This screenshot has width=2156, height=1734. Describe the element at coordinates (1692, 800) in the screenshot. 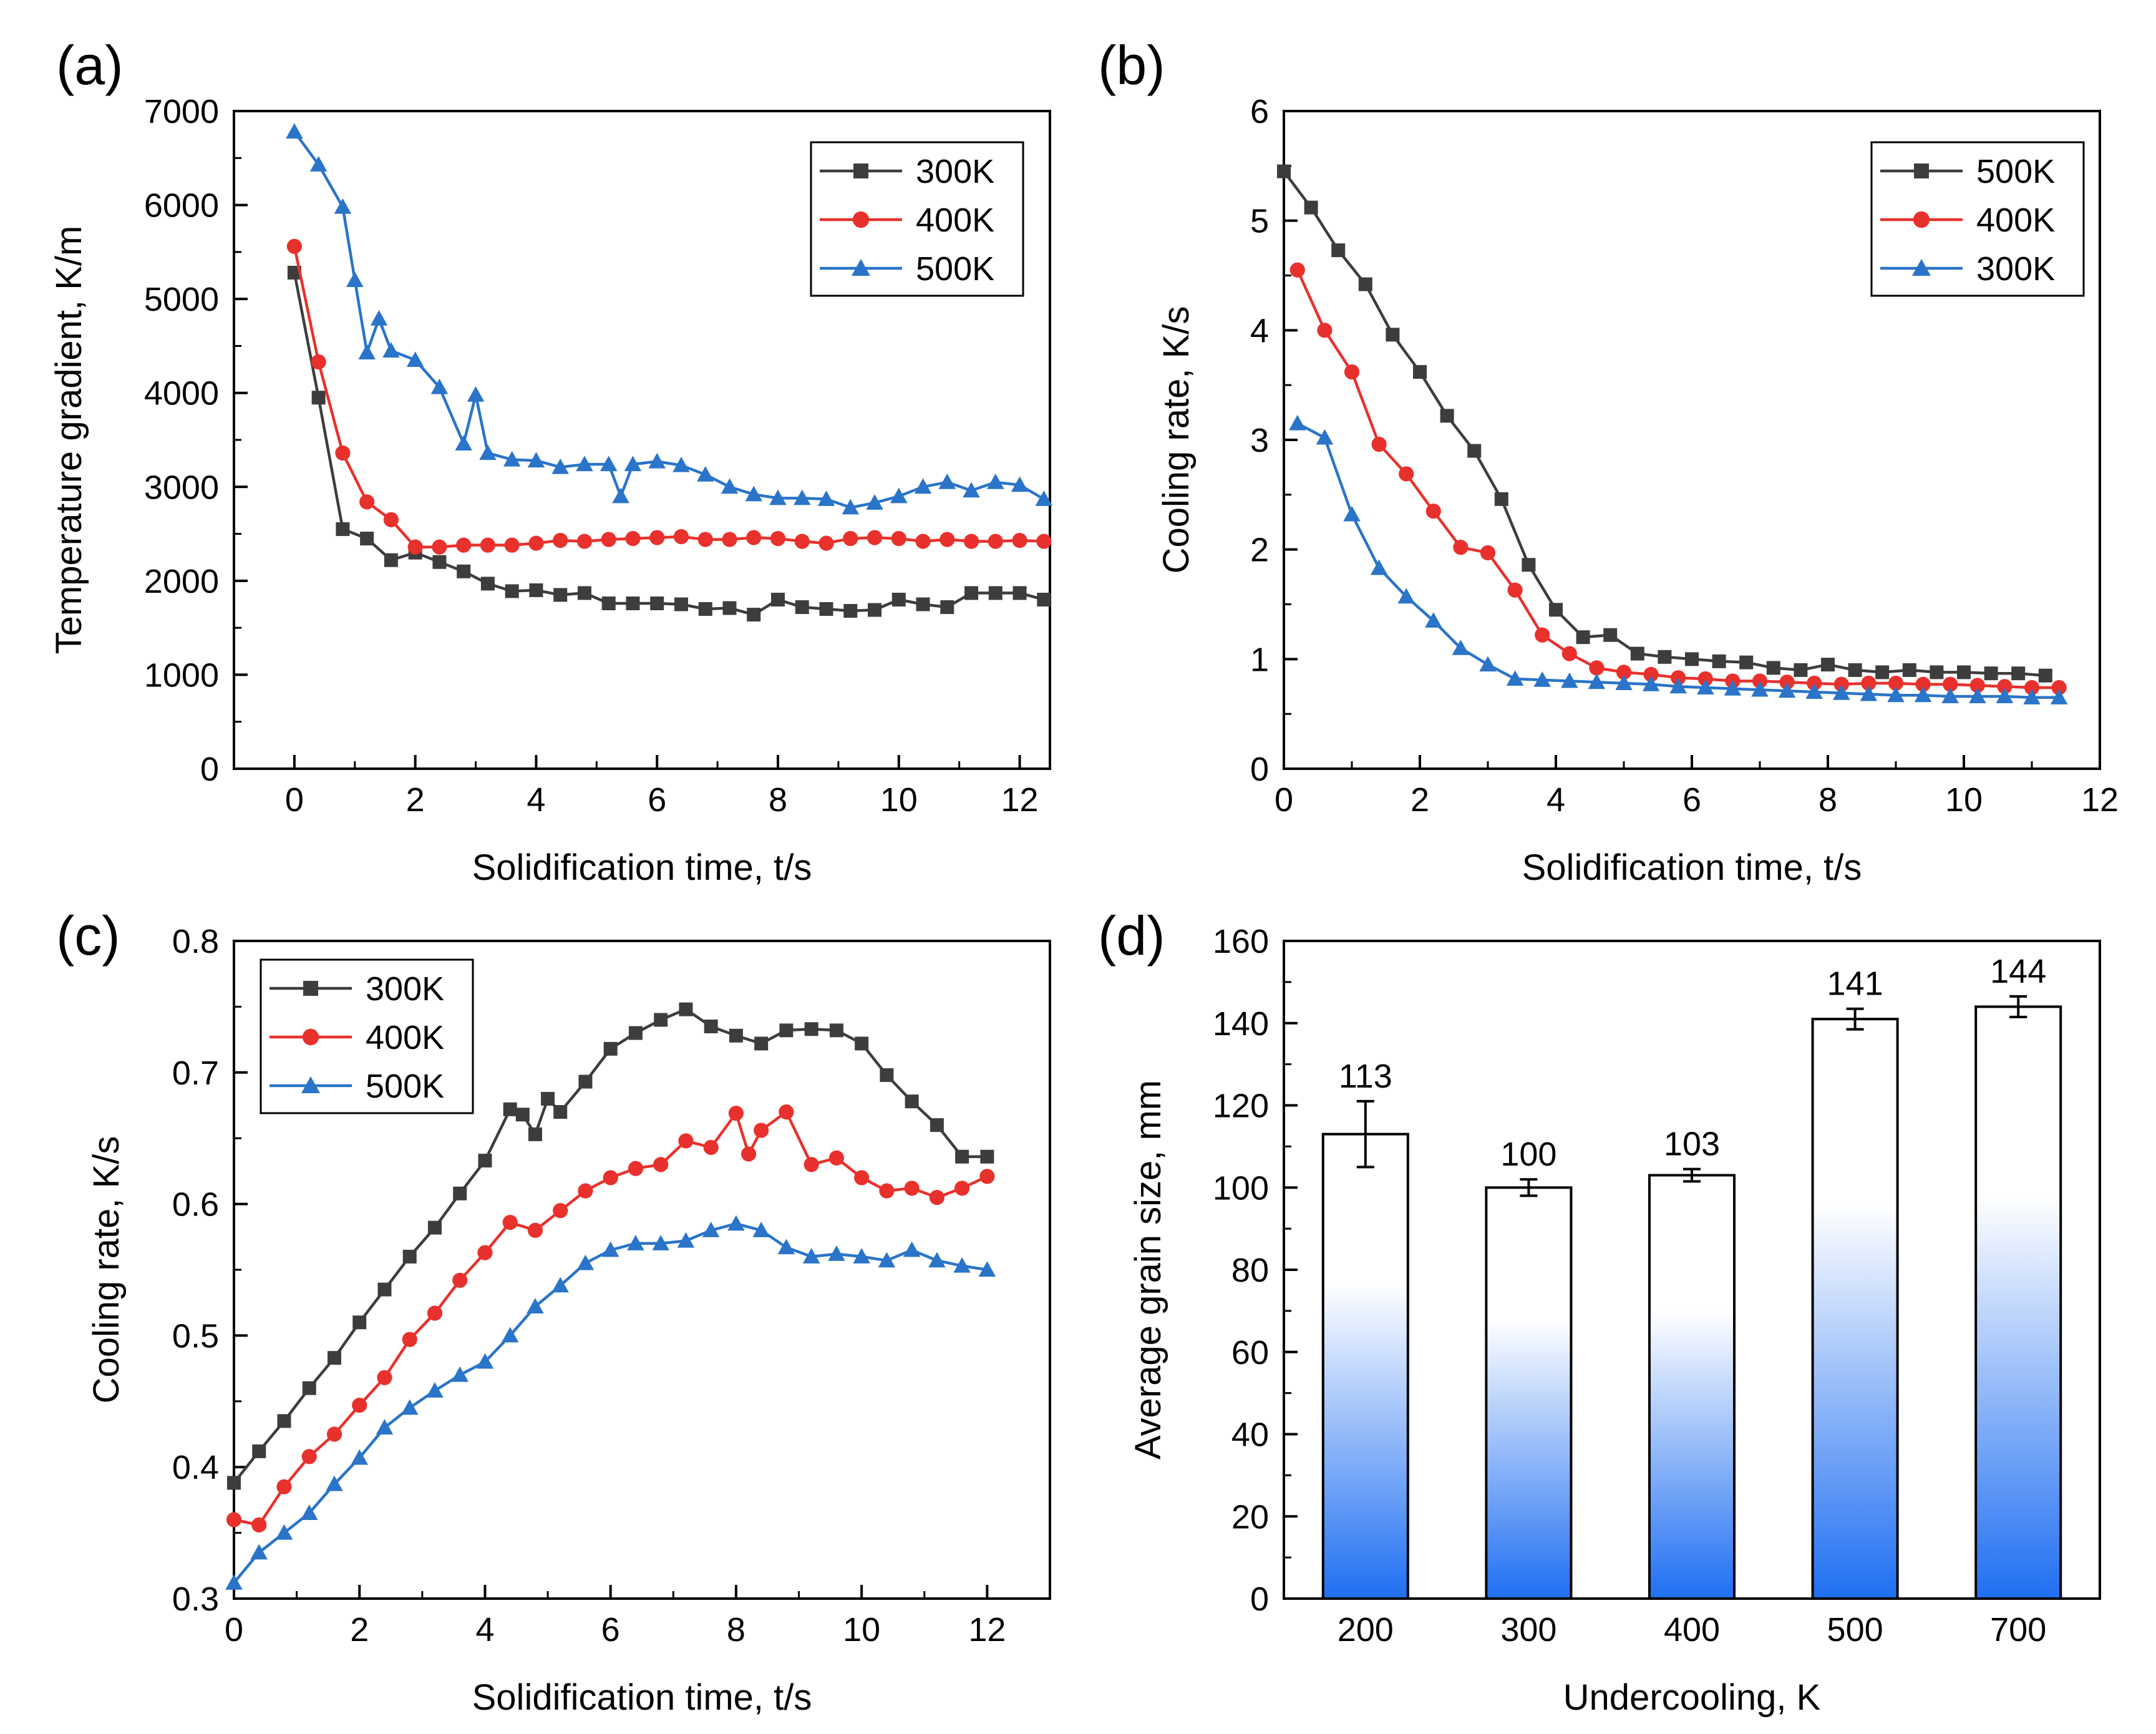

I see `x-tick-label: 6` at that location.